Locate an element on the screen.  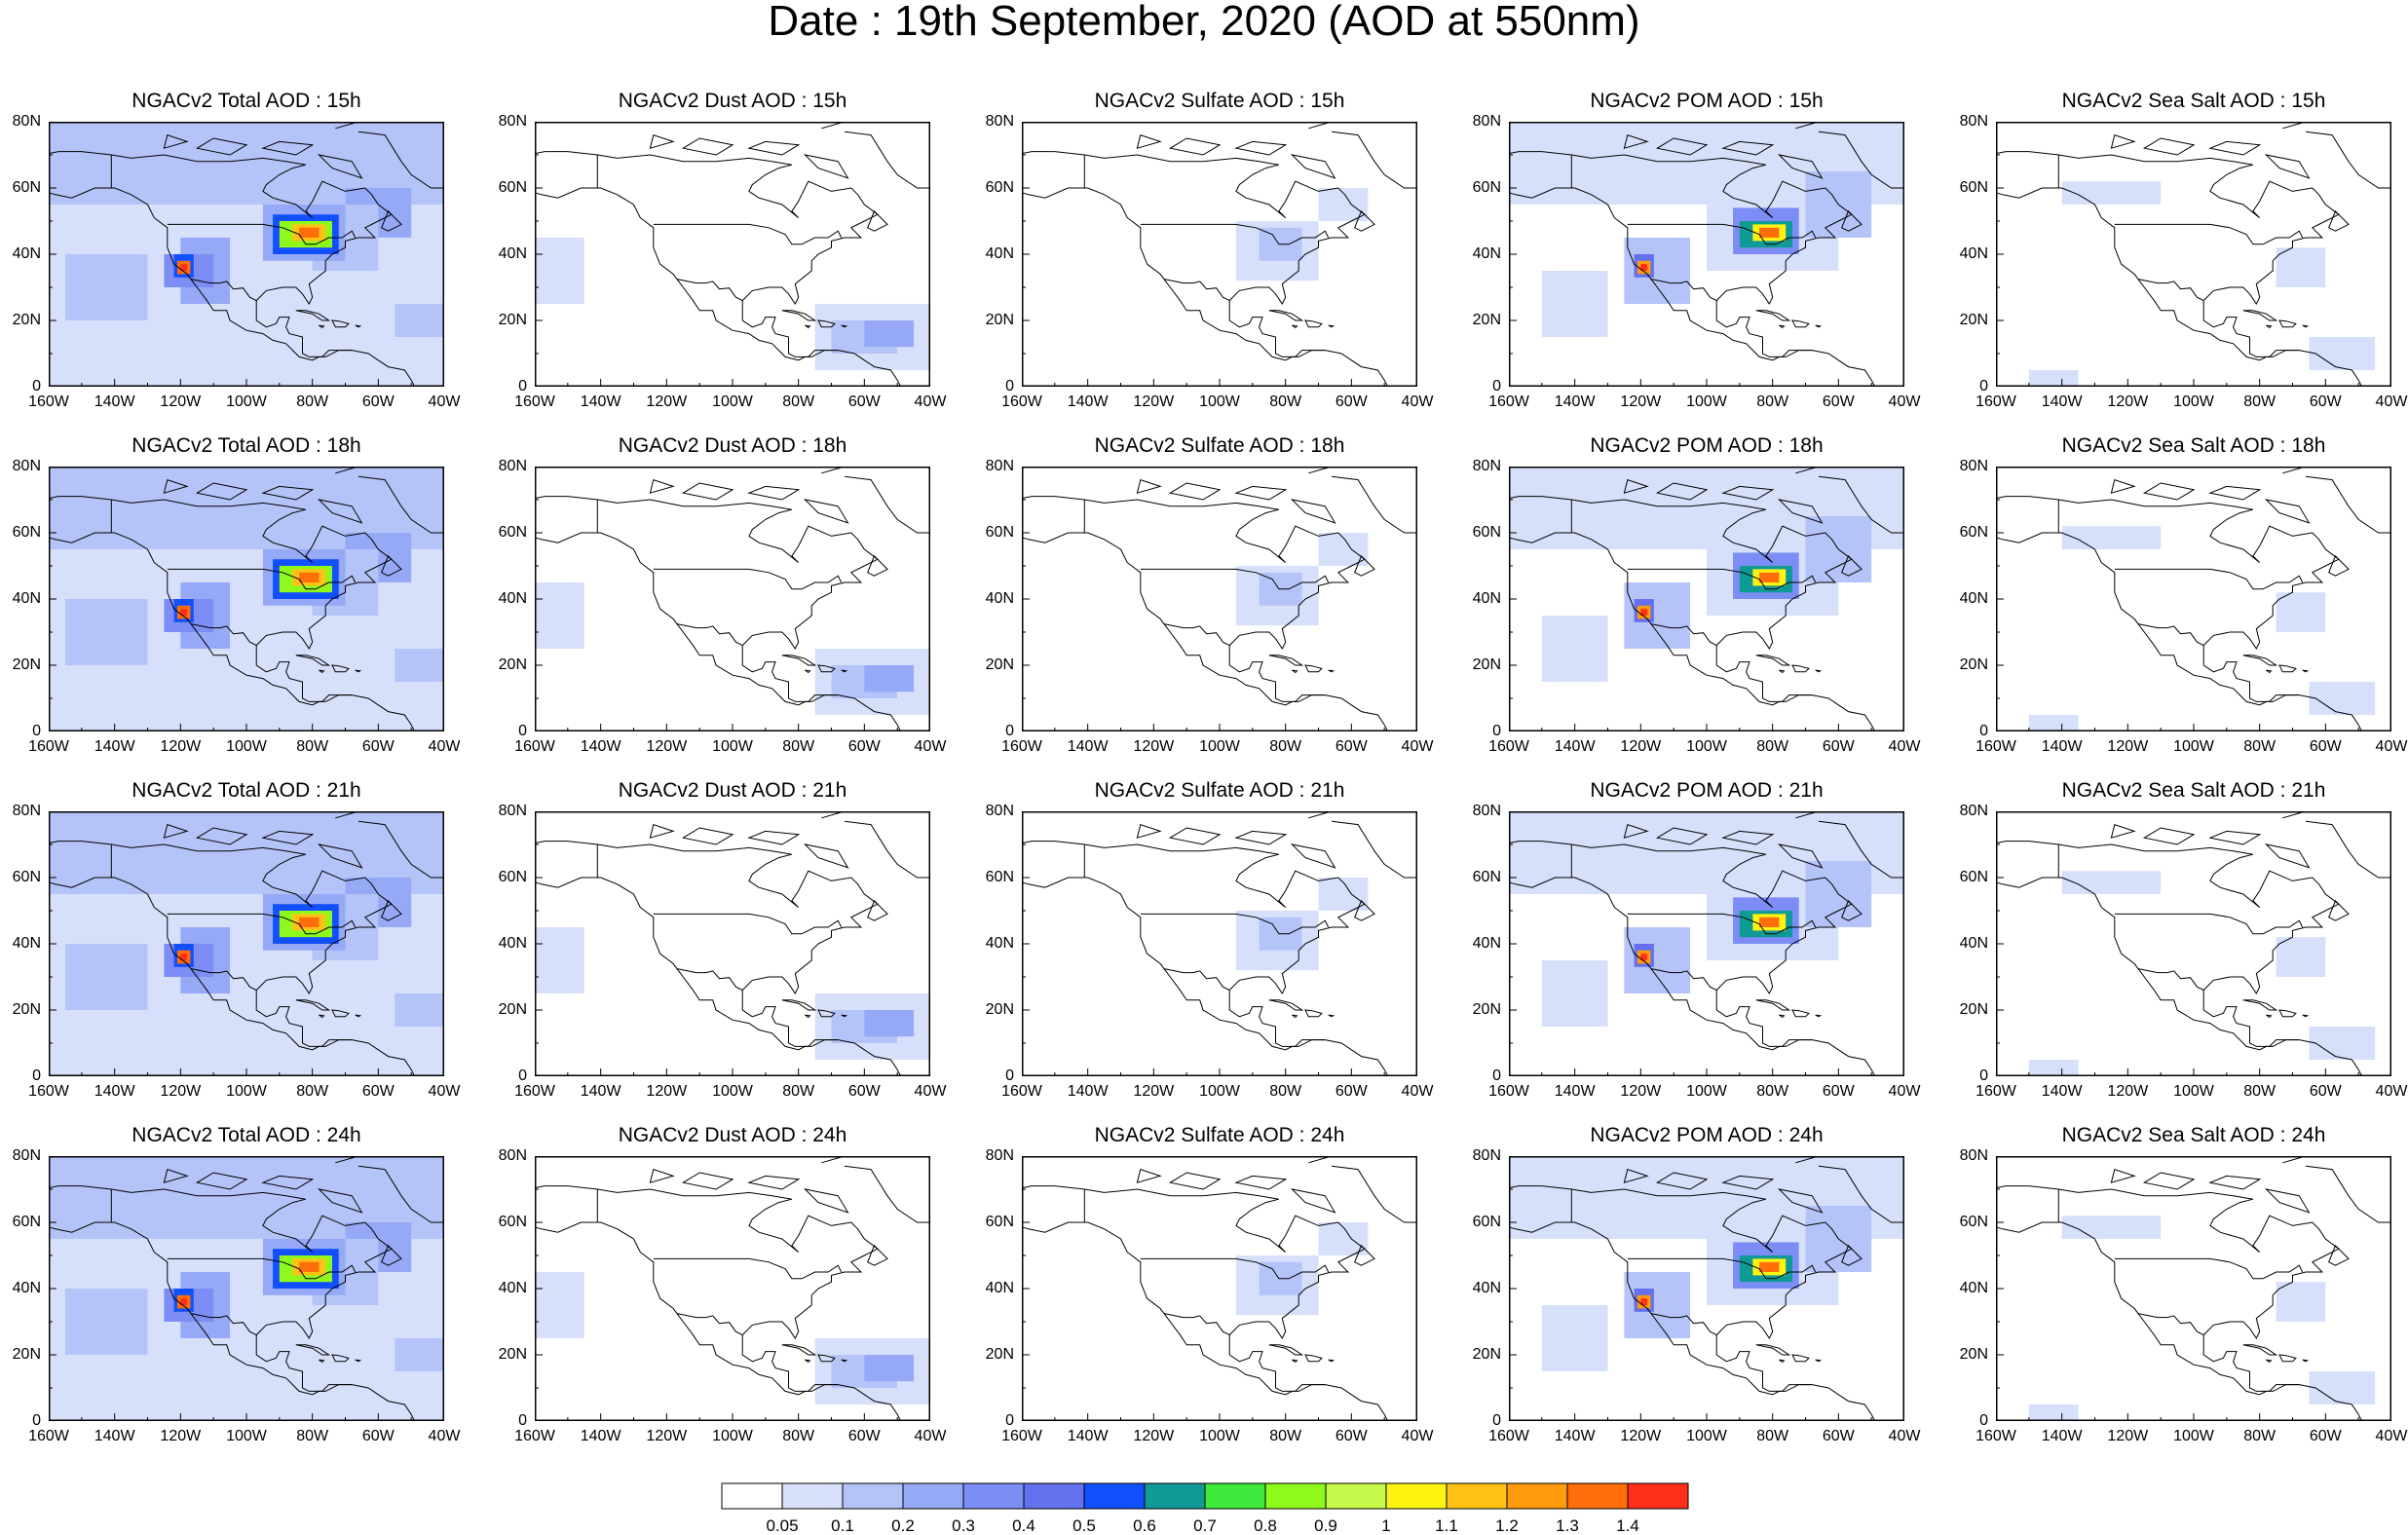
map-frame is located at coordinates (1219, 1289).